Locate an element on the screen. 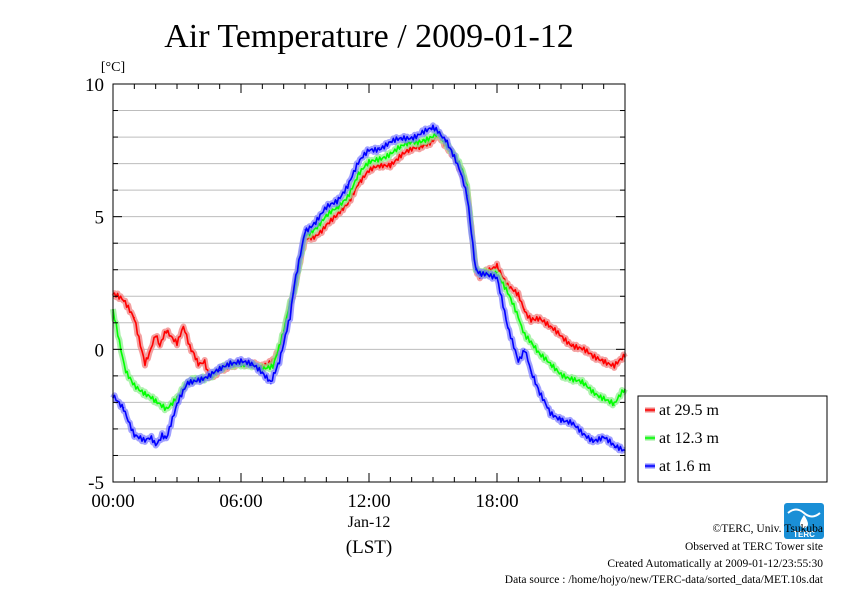 The width and height of the screenshot is (842, 595). x-axis-unit-label: (LST) is located at coordinates (369, 547).